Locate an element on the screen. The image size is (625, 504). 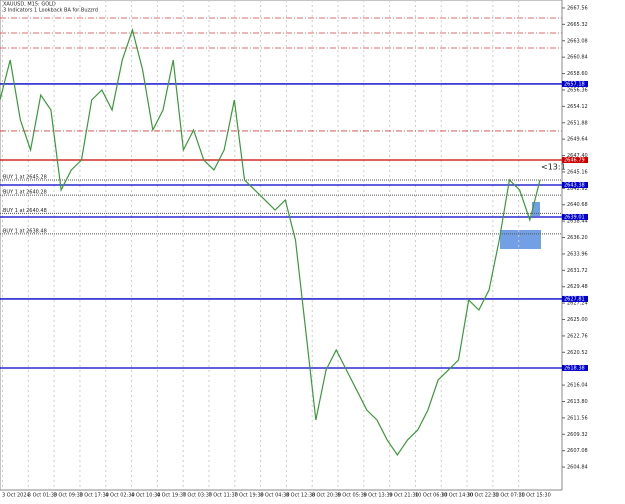
y-tick-label: 2663.08 is located at coordinates (577, 41).